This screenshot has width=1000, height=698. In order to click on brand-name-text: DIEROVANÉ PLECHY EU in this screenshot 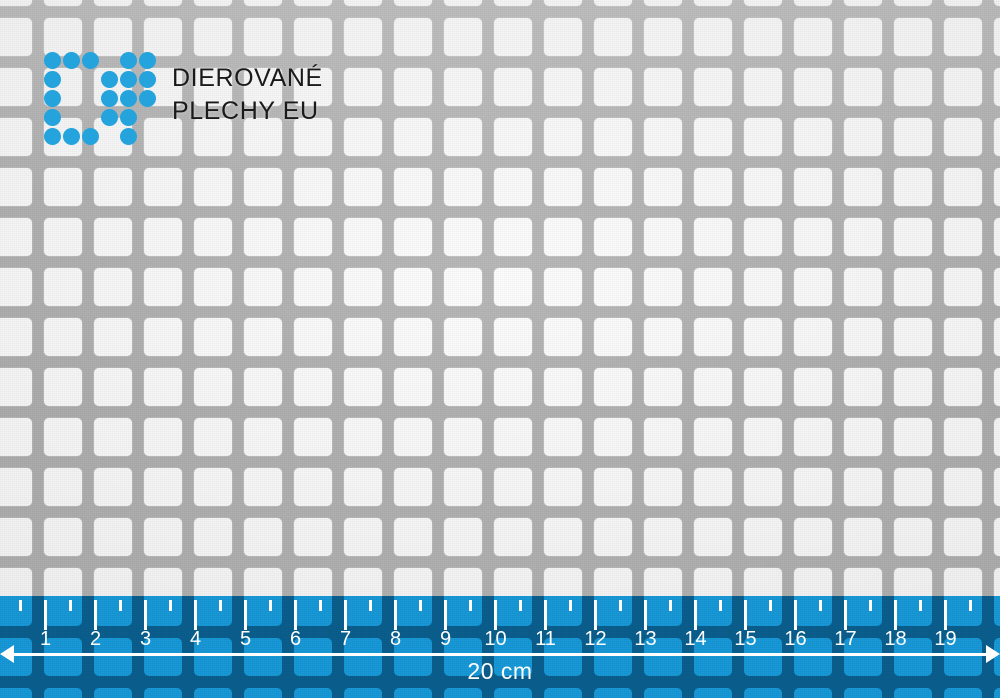, I will do `click(247, 94)`.